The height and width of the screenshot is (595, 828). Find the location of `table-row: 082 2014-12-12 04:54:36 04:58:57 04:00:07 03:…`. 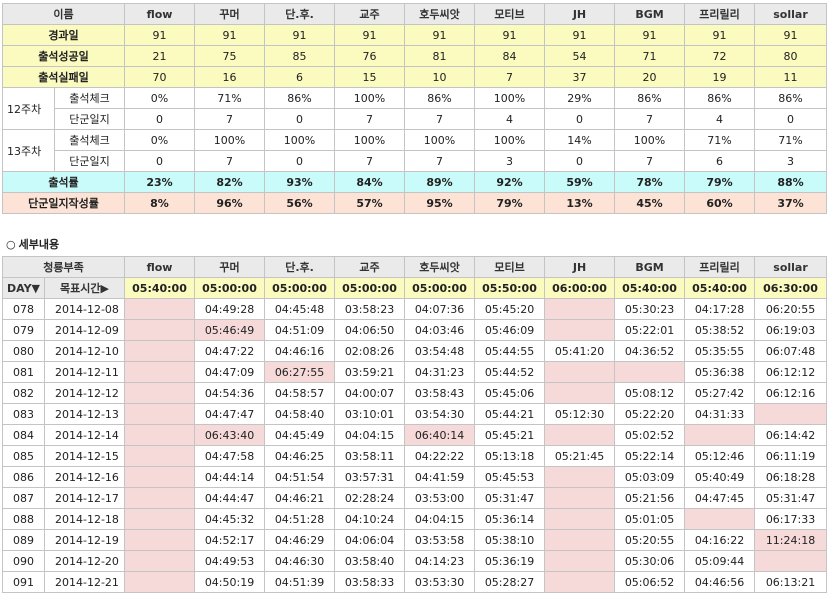

table-row: 082 2014-12-12 04:54:36 04:58:57 04:00:07 03:… is located at coordinates (415, 393).